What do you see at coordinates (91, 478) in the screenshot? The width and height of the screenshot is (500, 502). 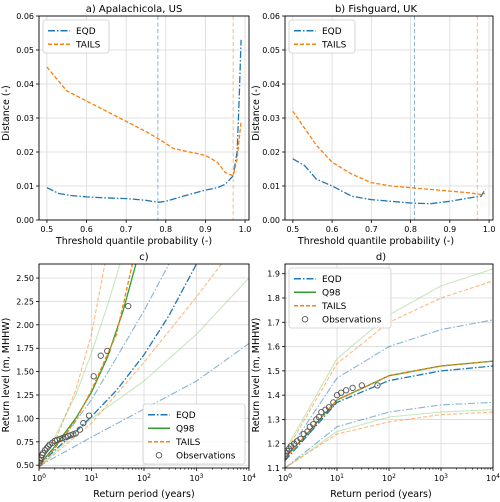 I see `panel-c-xtick-label: 10¹` at bounding box center [91, 478].